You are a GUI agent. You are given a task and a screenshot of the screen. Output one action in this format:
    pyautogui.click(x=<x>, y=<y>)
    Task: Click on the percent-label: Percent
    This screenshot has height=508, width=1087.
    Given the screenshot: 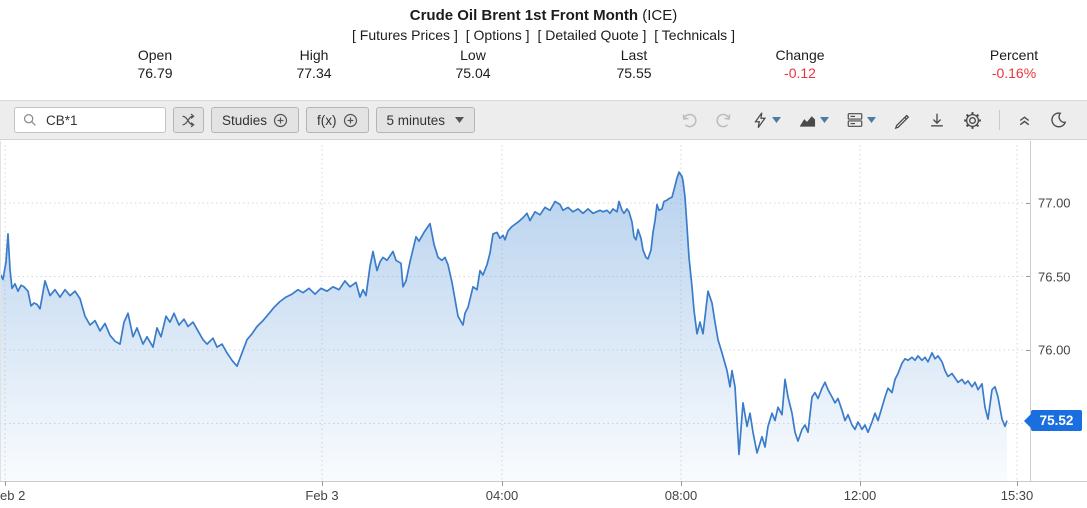 What is the action you would take?
    pyautogui.click(x=1014, y=55)
    